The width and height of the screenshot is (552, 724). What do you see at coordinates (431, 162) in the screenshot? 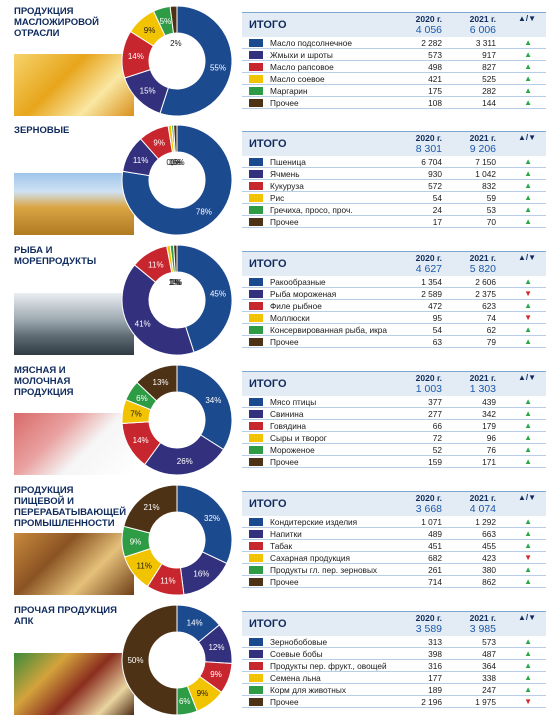
I see `value-2020: 6 704` at bounding box center [431, 162].